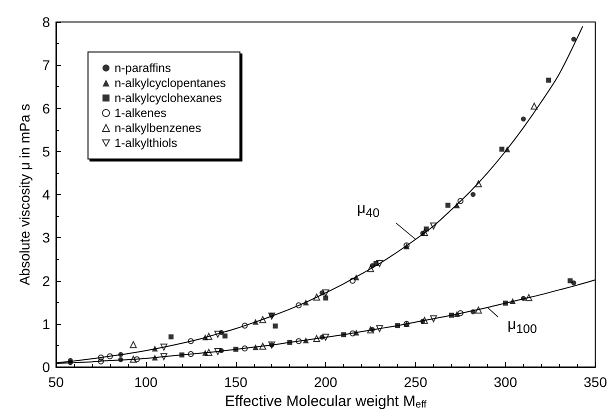 Image resolution: width=610 pixels, height=415 pixels. I want to click on y-tick-label: 8, so click(46, 22).